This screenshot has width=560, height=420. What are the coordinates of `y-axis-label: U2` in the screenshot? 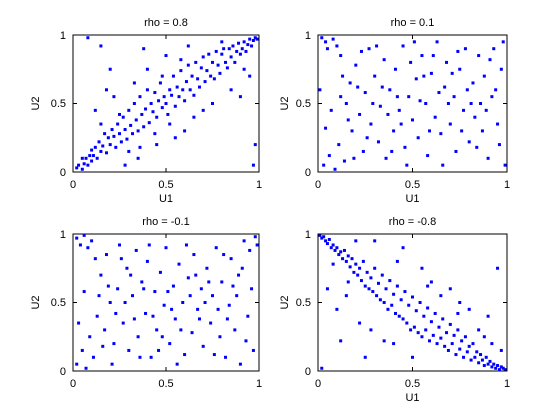 It's located at (285, 103).